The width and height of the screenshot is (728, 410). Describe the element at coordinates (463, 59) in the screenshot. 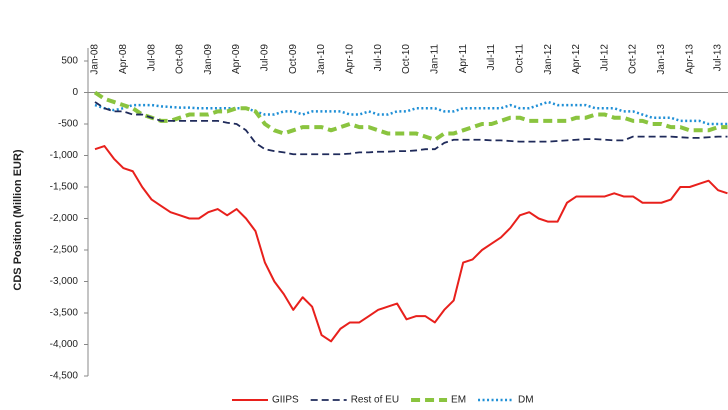

I see `x-tick-label: Apr-11` at that location.